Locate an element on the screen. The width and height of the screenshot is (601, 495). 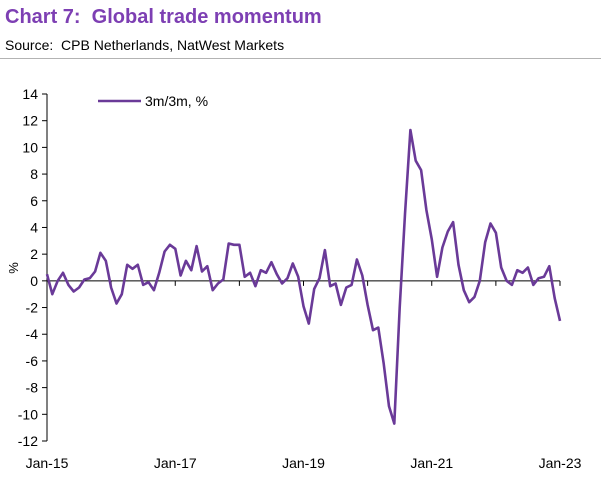
legend: 3m/3m, % is located at coordinates (153, 101).